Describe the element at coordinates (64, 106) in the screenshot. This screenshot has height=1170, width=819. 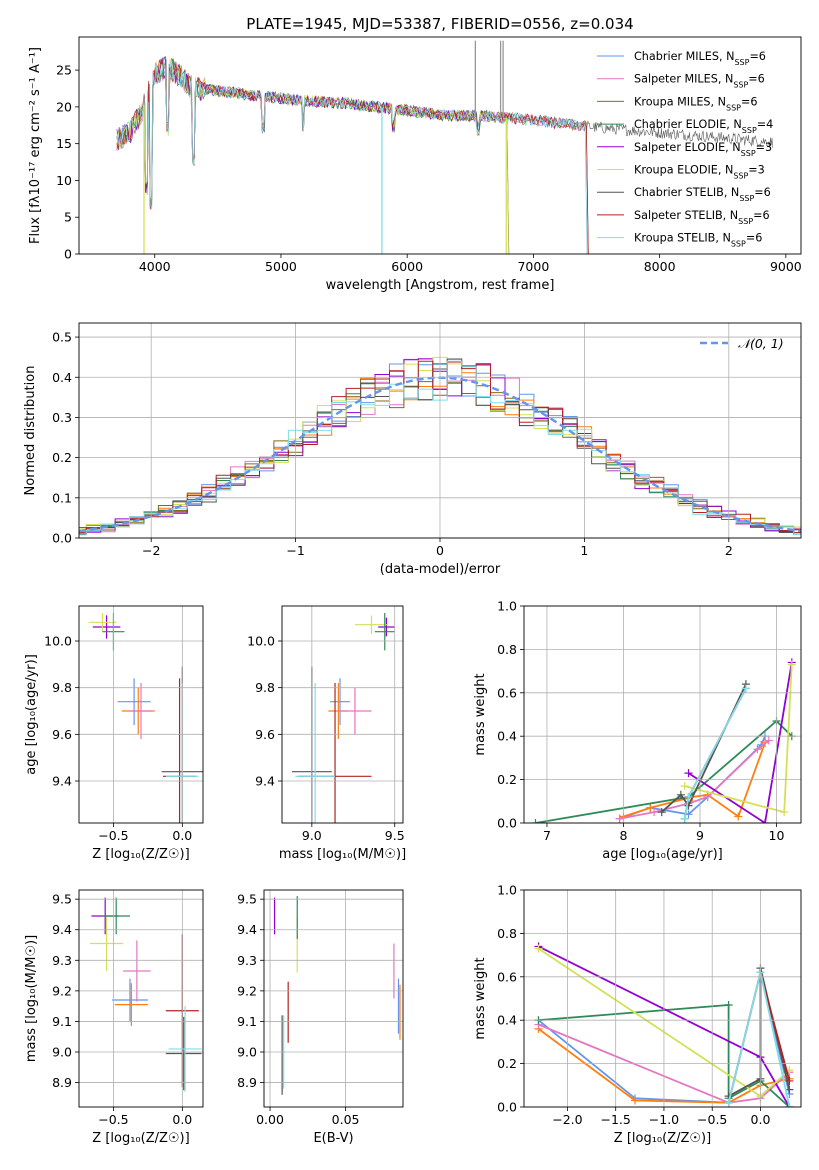
I see `y-tick-label: 20` at that location.